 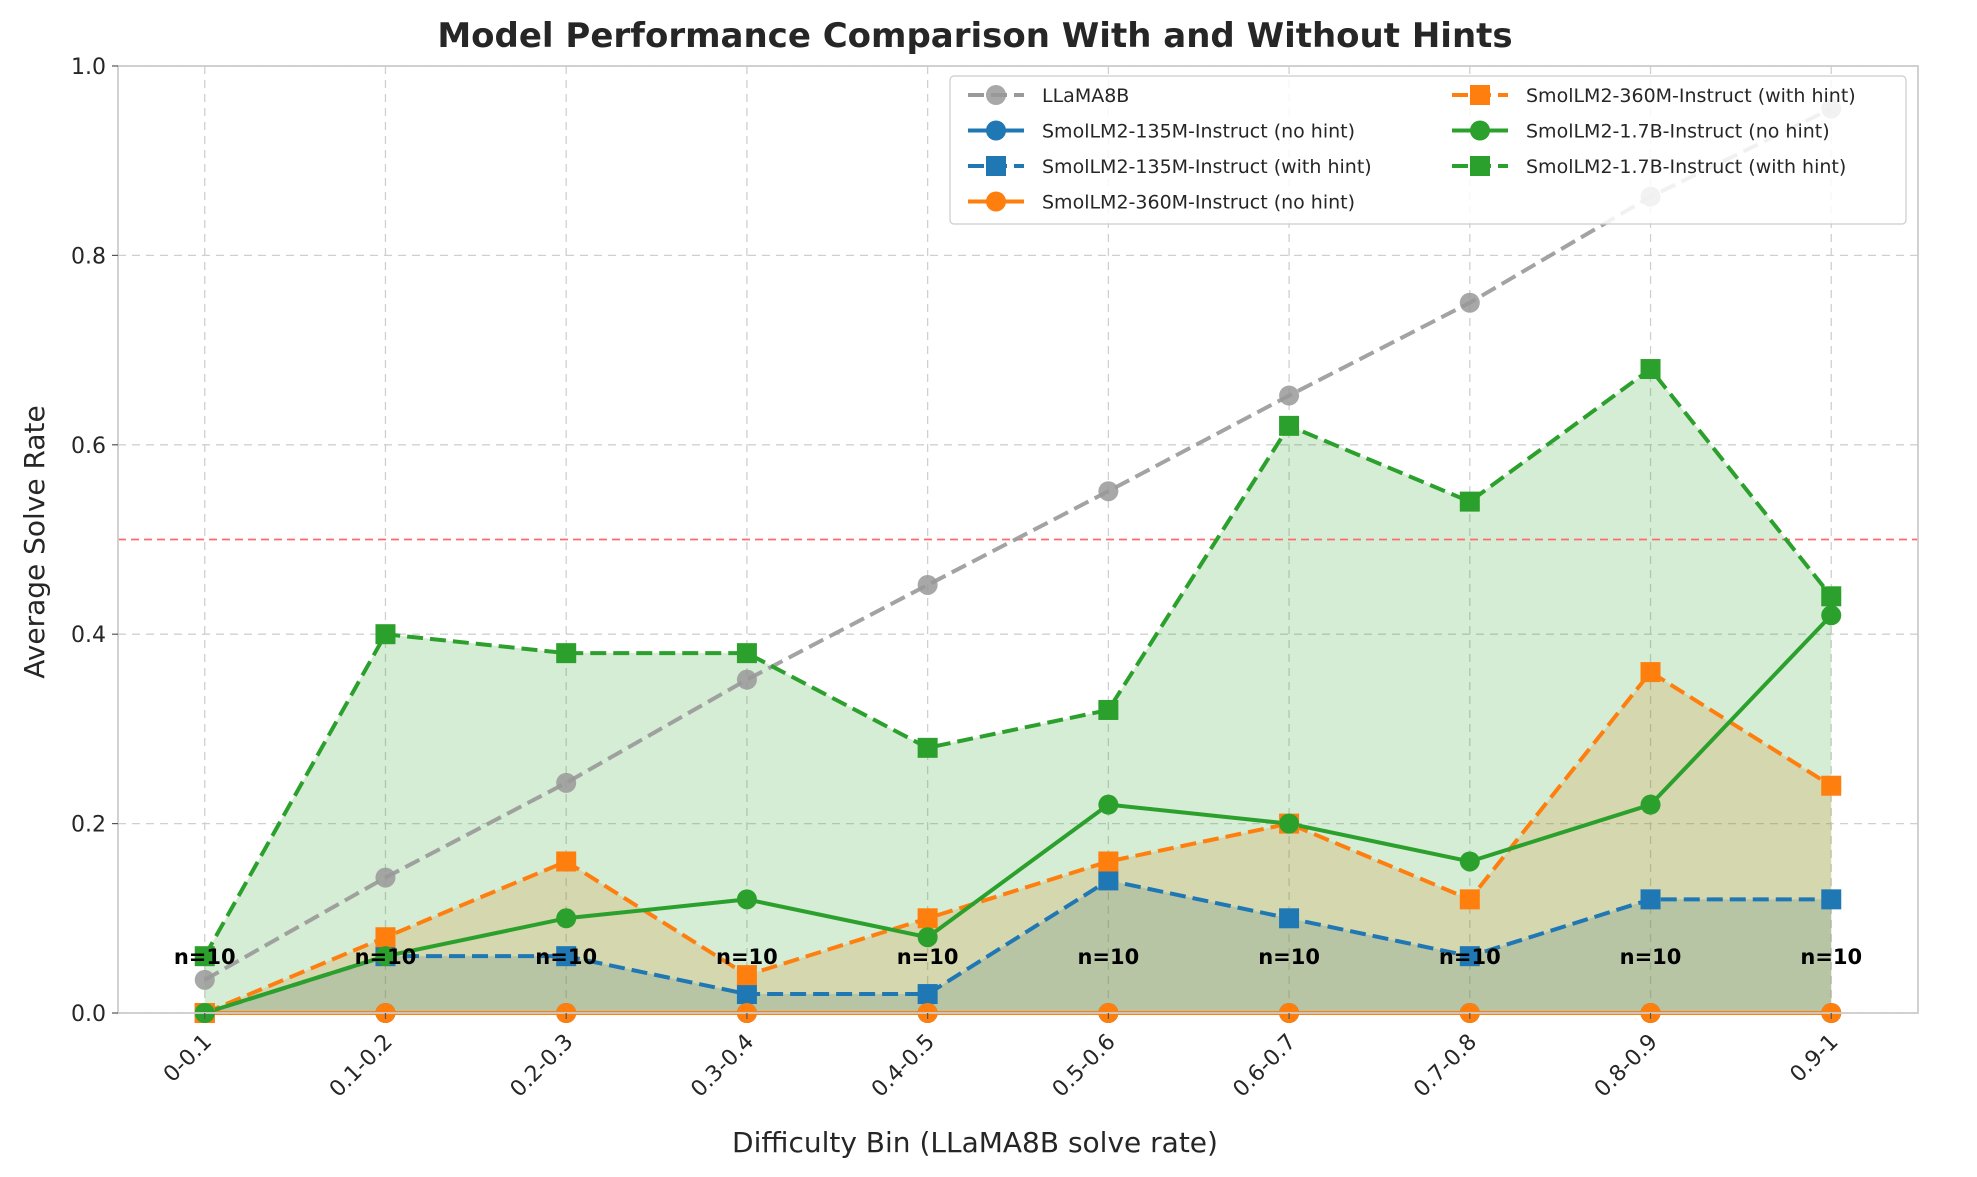 What do you see at coordinates (88, 256) in the screenshot?
I see `y-tick-label: 0.8` at bounding box center [88, 256].